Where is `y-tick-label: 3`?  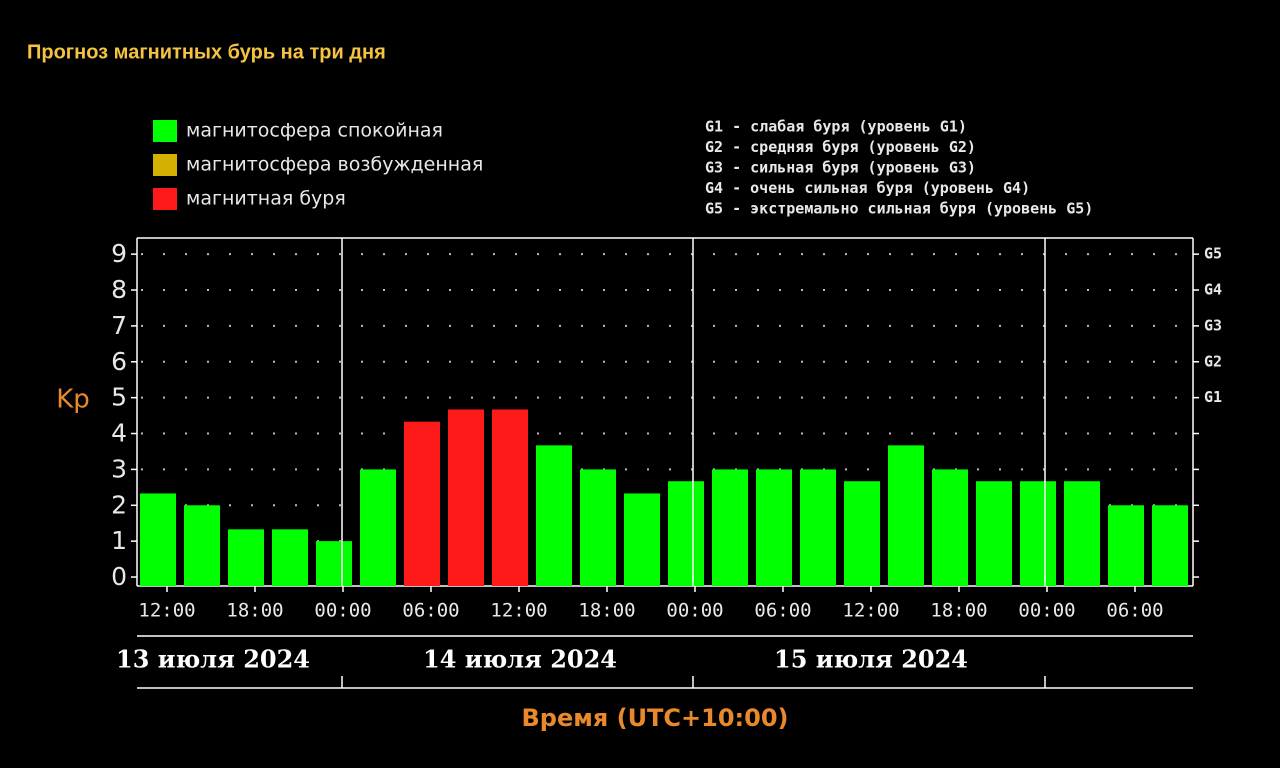 y-tick-label: 3 is located at coordinates (119, 468).